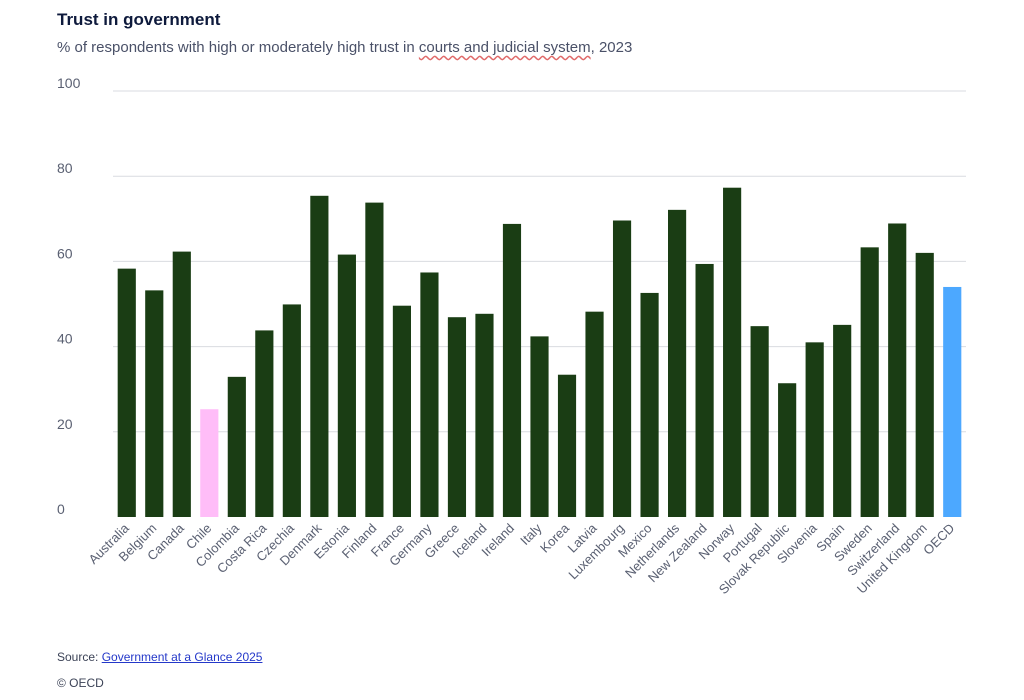  Describe the element at coordinates (154, 403) in the screenshot. I see `bar-belgium` at that location.